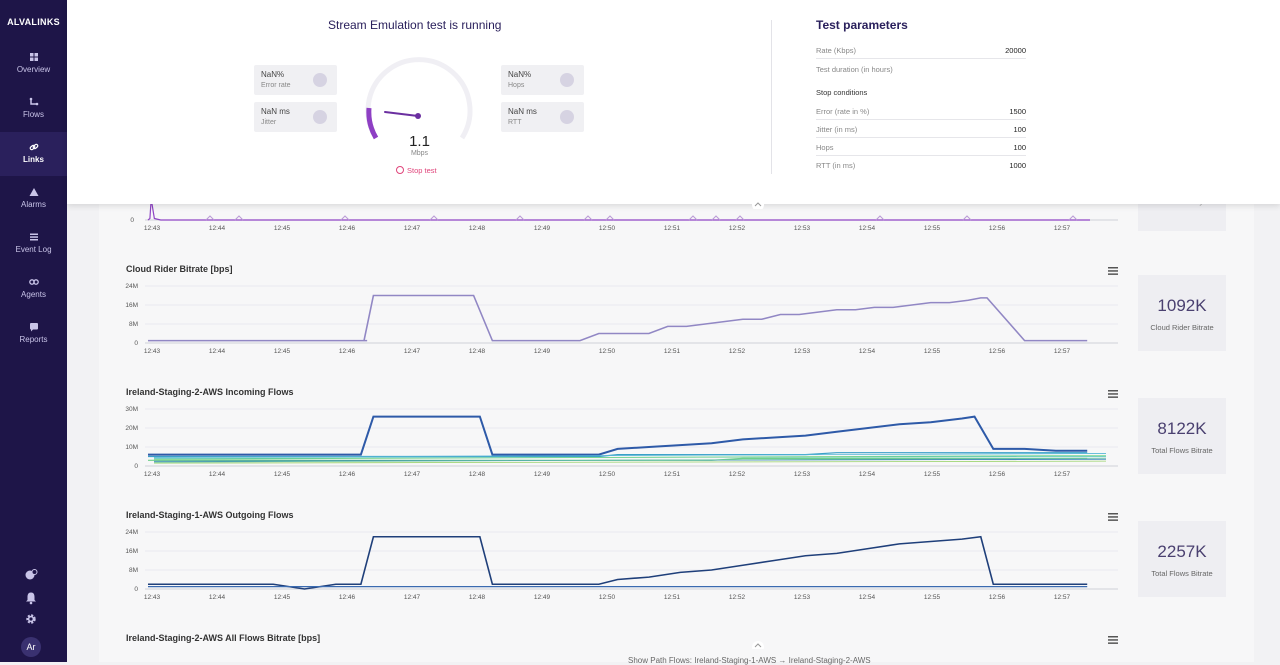  Describe the element at coordinates (31, 575) in the screenshot. I see `user-settings-icon` at that location.